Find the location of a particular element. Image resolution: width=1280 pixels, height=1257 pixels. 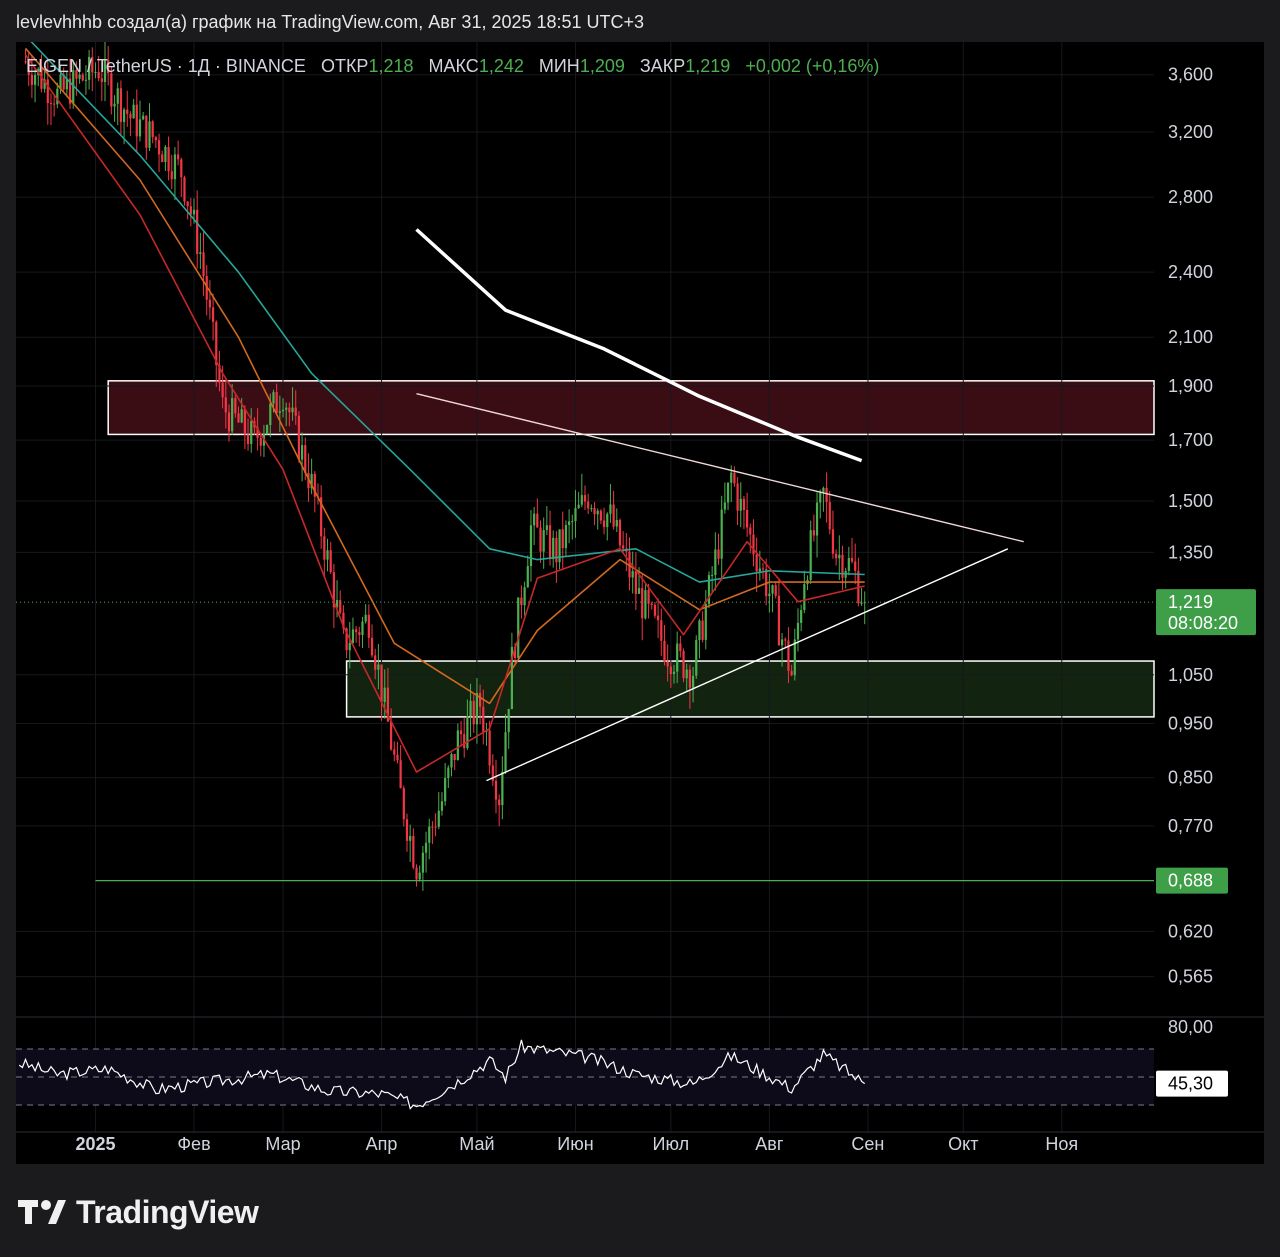

time-tick-label: Май is located at coordinates (476, 1144).